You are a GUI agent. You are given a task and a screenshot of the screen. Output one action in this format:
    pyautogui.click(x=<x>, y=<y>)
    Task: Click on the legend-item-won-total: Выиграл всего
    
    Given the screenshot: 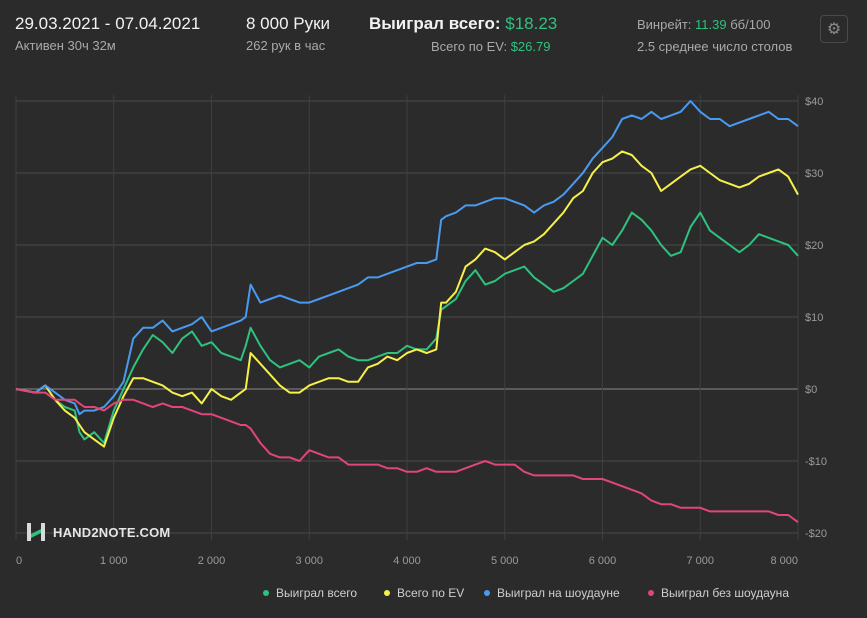 What is the action you would take?
    pyautogui.click(x=310, y=593)
    